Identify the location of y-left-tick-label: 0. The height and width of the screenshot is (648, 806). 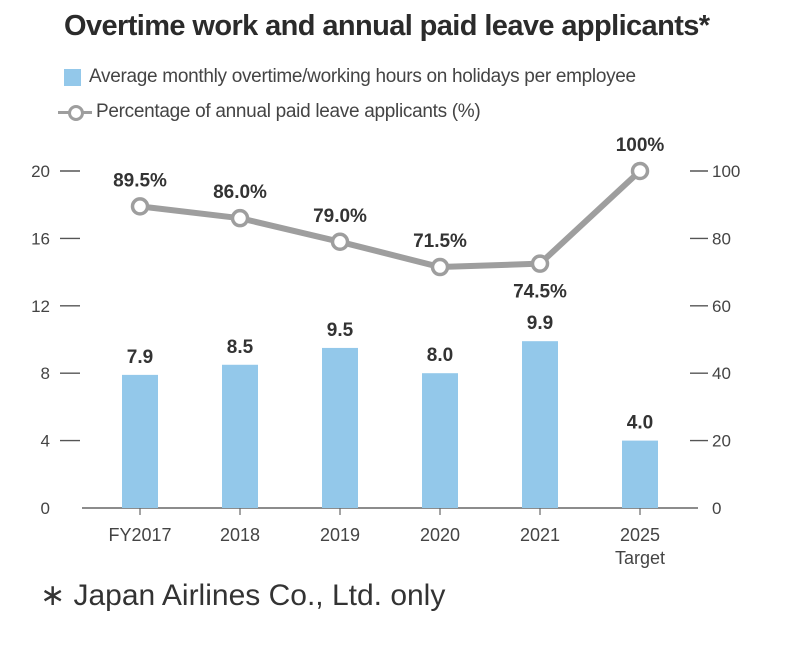
(45, 508).